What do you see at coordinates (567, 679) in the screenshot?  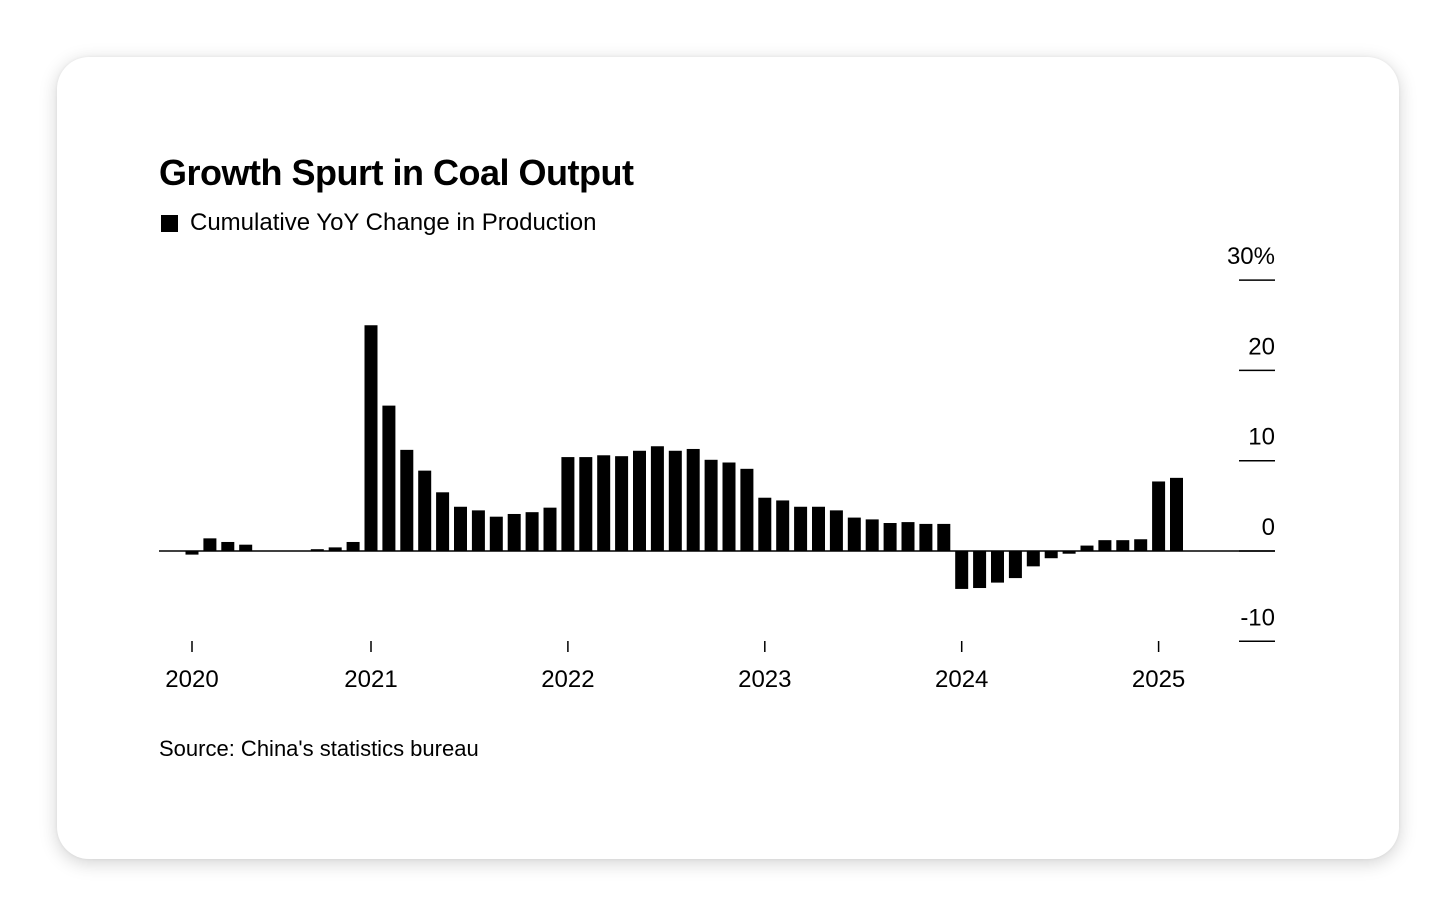 I see `x-tick-label: 2022` at bounding box center [567, 679].